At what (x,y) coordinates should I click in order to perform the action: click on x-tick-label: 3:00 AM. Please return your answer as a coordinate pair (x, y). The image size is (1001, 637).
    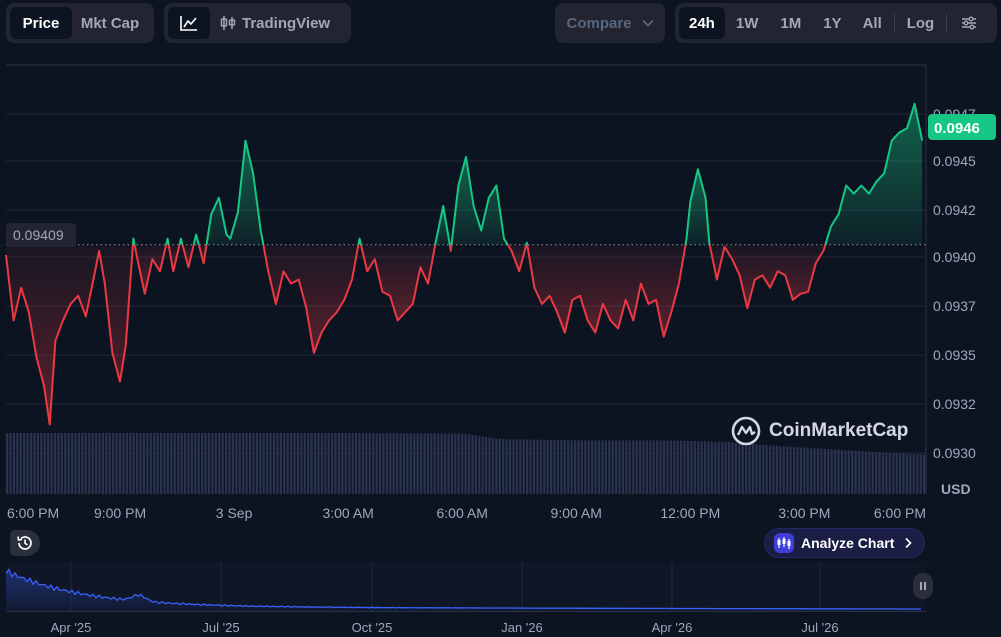
    Looking at the image, I should click on (347, 513).